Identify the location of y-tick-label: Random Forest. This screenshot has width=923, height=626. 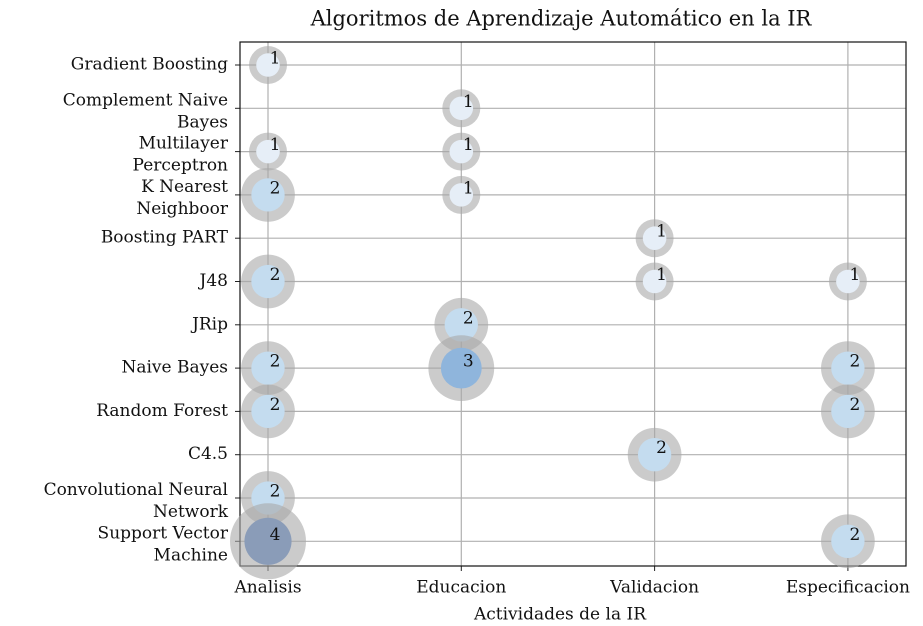
(162, 411).